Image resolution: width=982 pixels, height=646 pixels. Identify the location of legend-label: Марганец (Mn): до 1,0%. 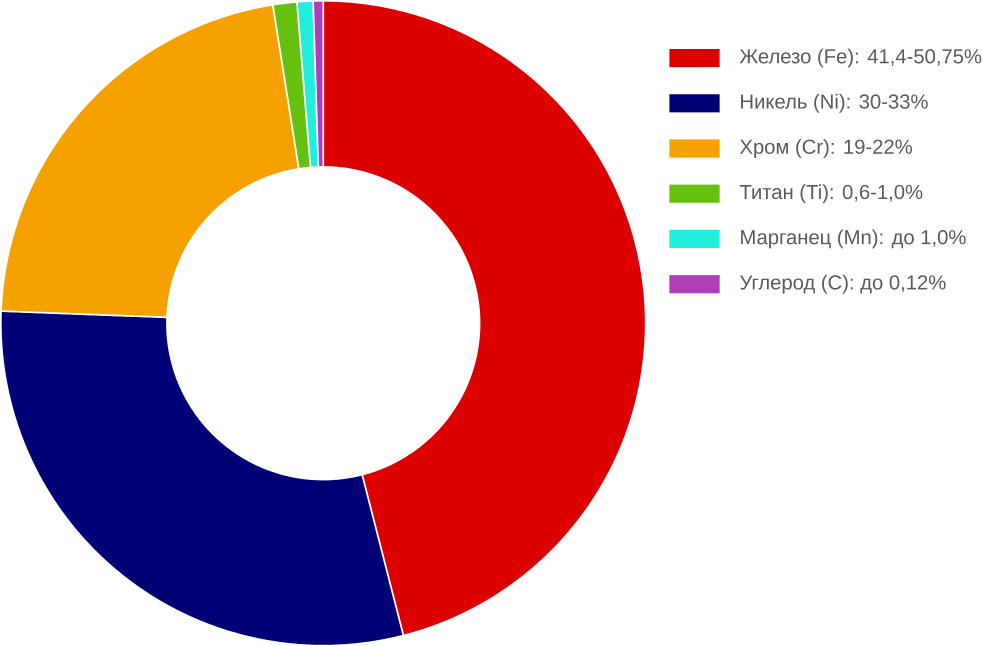
(853, 238).